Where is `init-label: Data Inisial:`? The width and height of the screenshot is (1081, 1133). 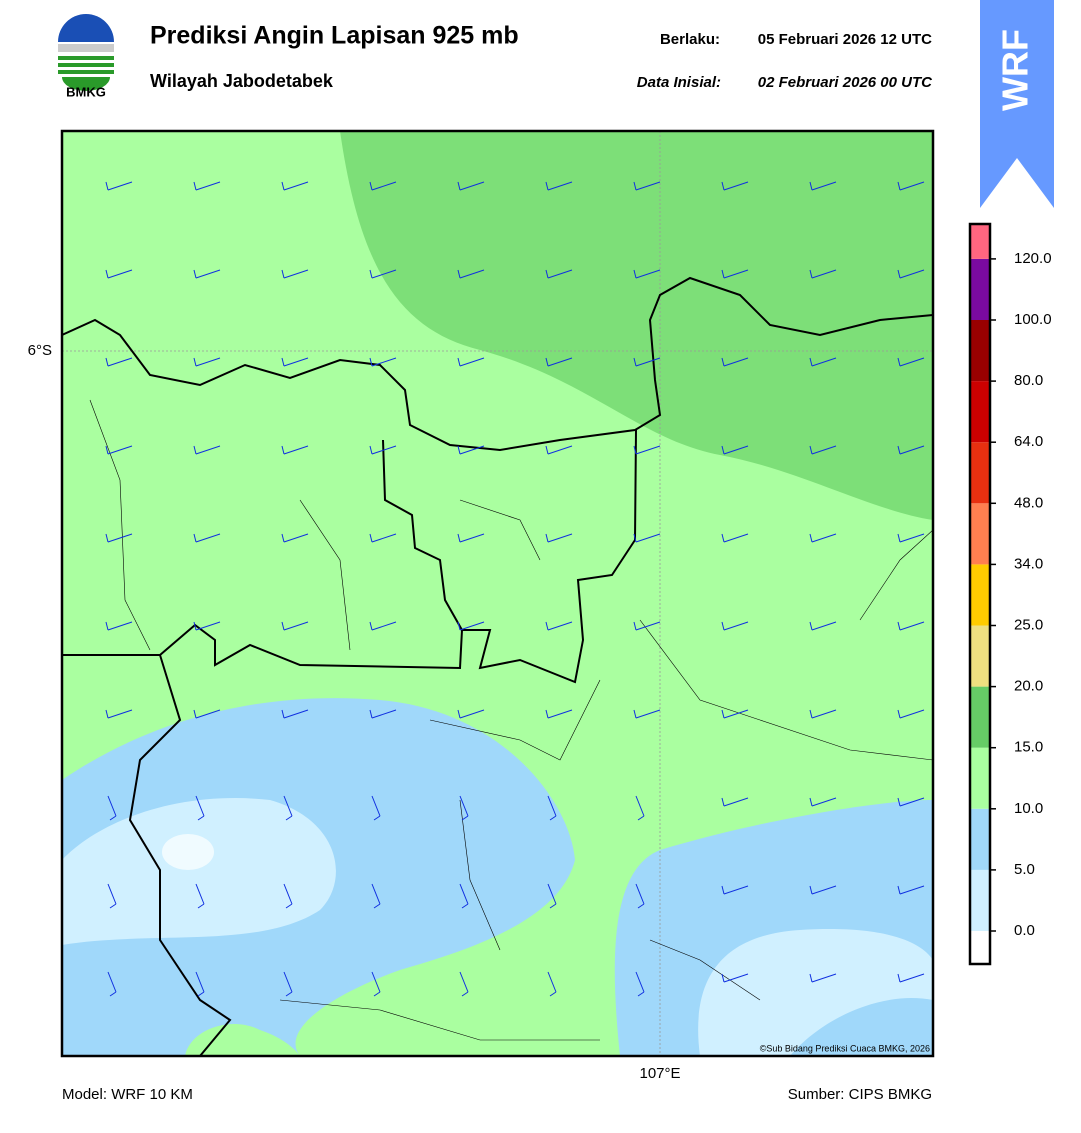
init-label: Data Inisial: is located at coordinates (679, 82).